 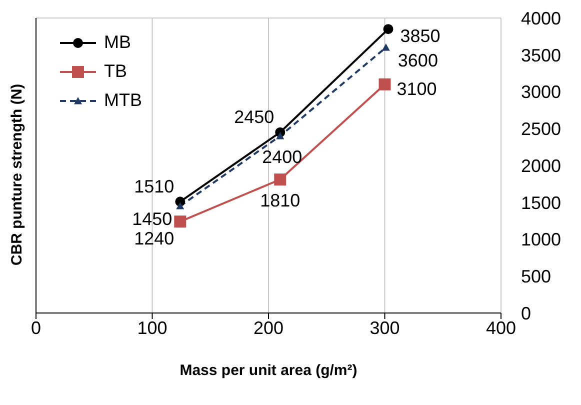 I want to click on data-label: 2450, so click(x=254, y=117).